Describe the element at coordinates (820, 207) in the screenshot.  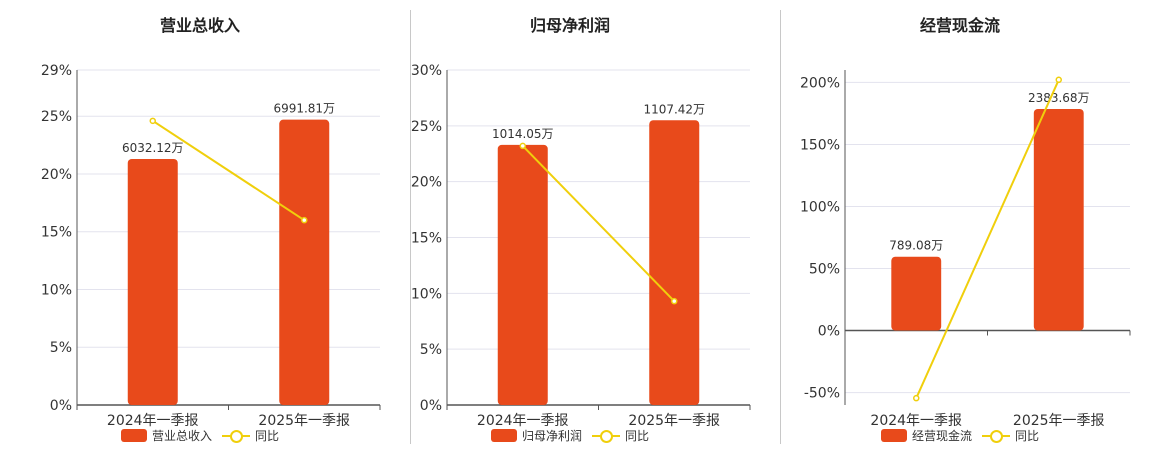
I see `y-tick-label: 100%` at that location.